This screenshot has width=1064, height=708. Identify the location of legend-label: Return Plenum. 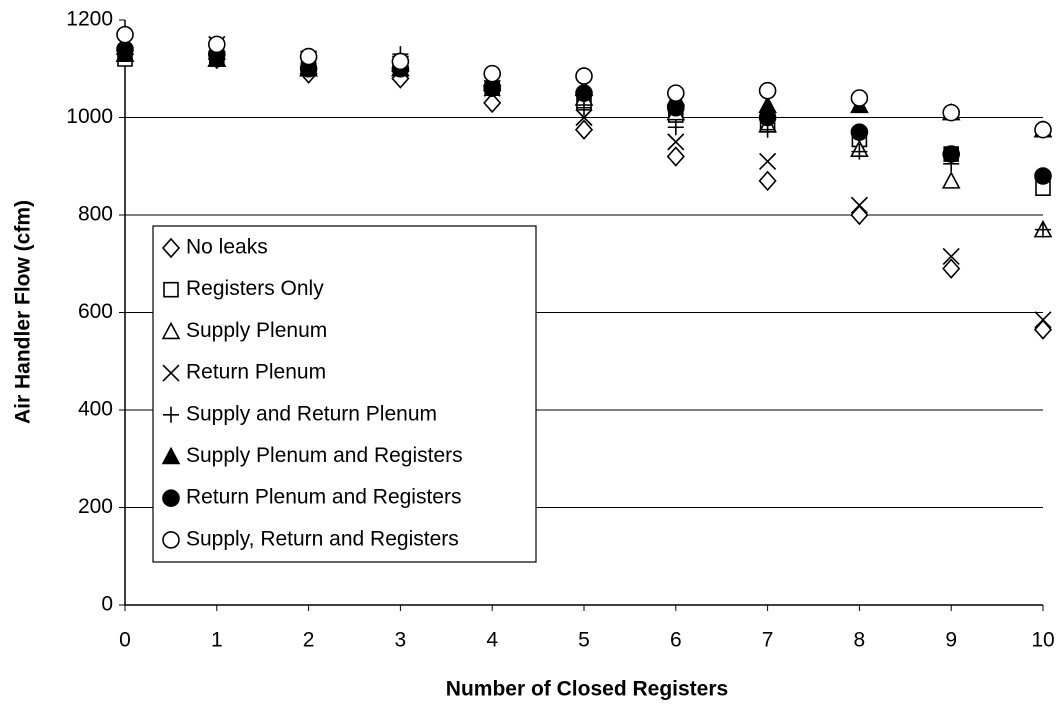
(256, 372).